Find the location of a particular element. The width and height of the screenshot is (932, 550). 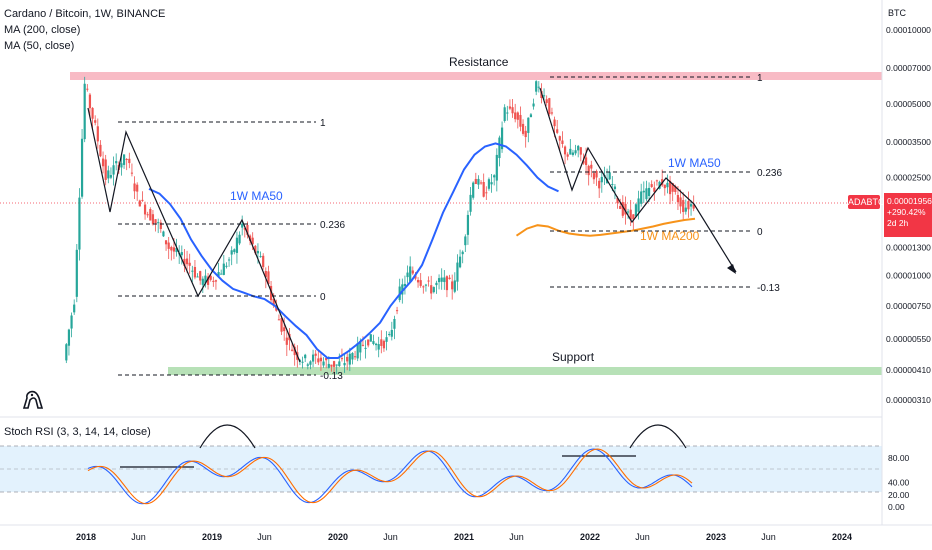

price-tick-label: 0.00001000 is located at coordinates (908, 275).